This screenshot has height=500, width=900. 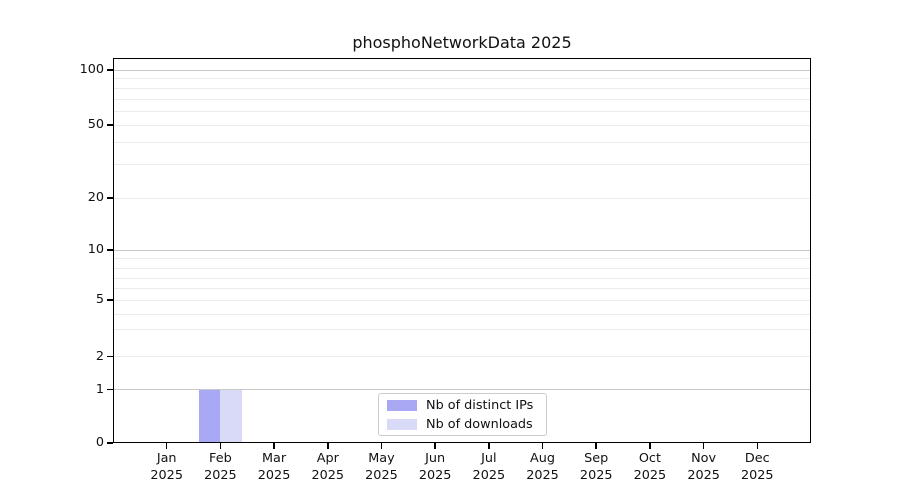 What do you see at coordinates (542, 467) in the screenshot?
I see `x-tick-label: Aug 2025` at bounding box center [542, 467].